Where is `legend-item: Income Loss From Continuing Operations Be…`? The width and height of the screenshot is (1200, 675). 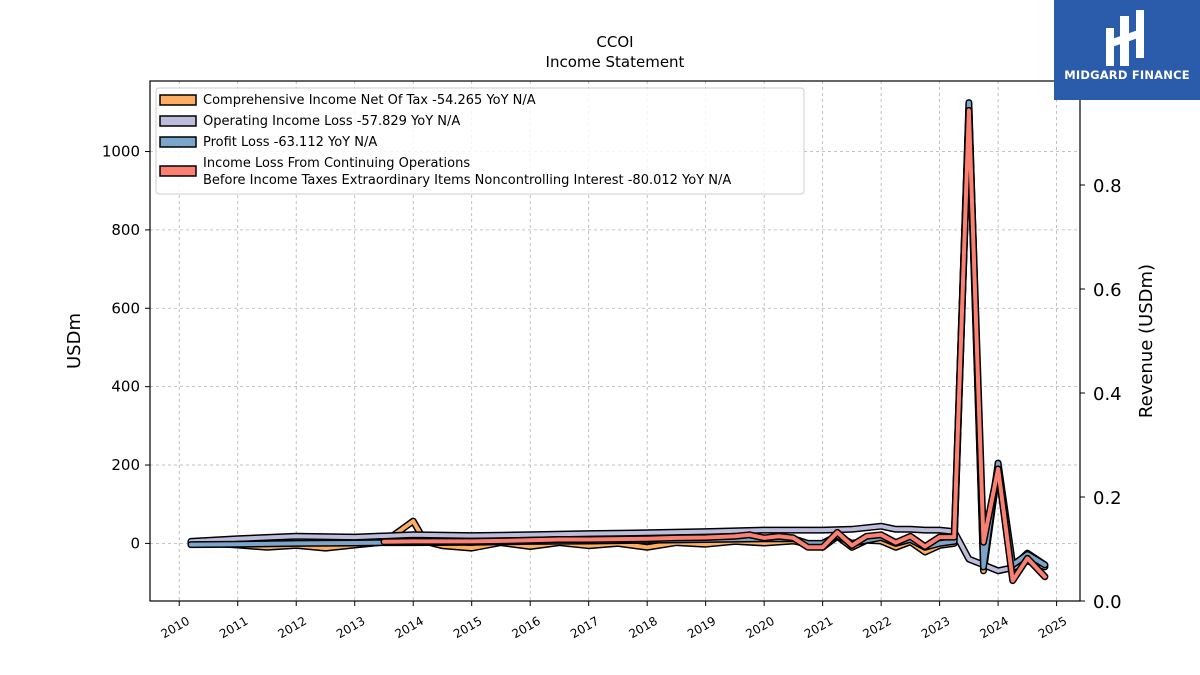
legend-item: Income Loss From Continuing Operations Be… is located at coordinates (445, 172).